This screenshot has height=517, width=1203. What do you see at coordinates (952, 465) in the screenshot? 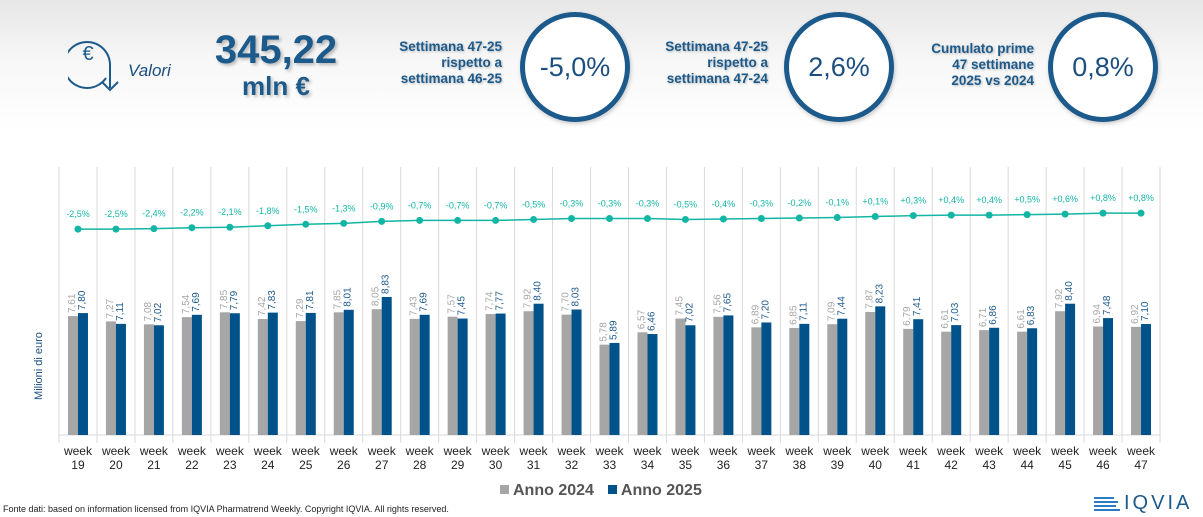
I see `x-tick-label: 42` at bounding box center [952, 465].